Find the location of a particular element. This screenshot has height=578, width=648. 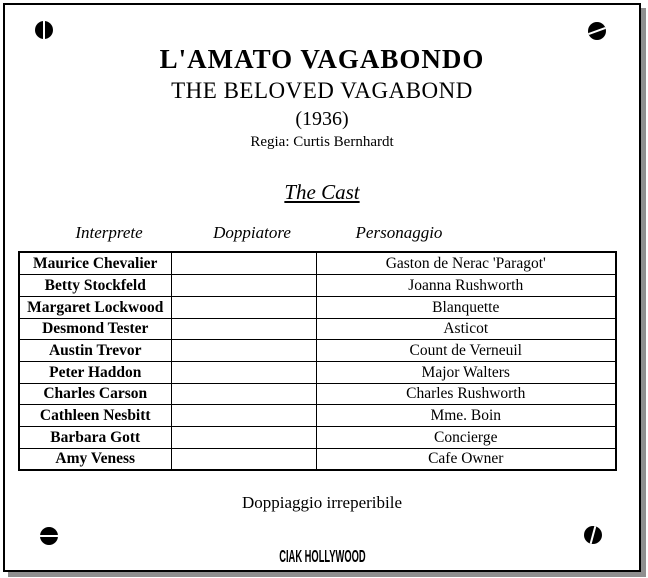

screw-icon-top-right is located at coordinates (597, 31).